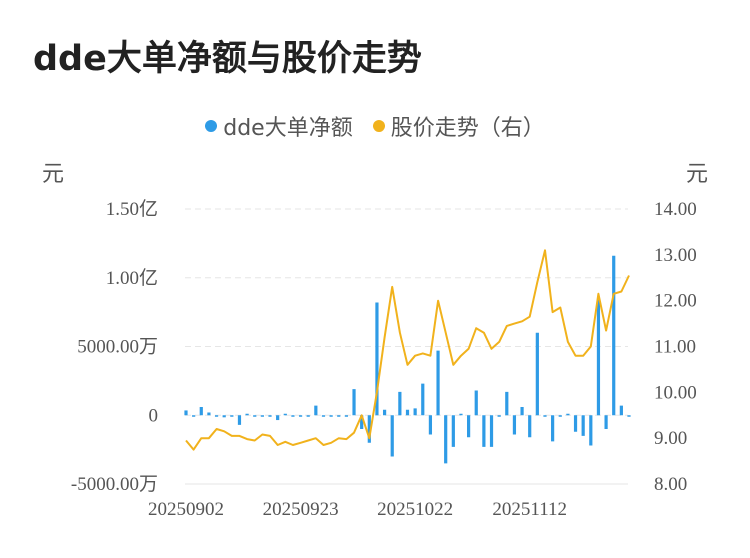 The height and width of the screenshot is (558, 750). What do you see at coordinates (696, 174) in the screenshot?
I see `right-axis-unit: 元` at bounding box center [696, 174].